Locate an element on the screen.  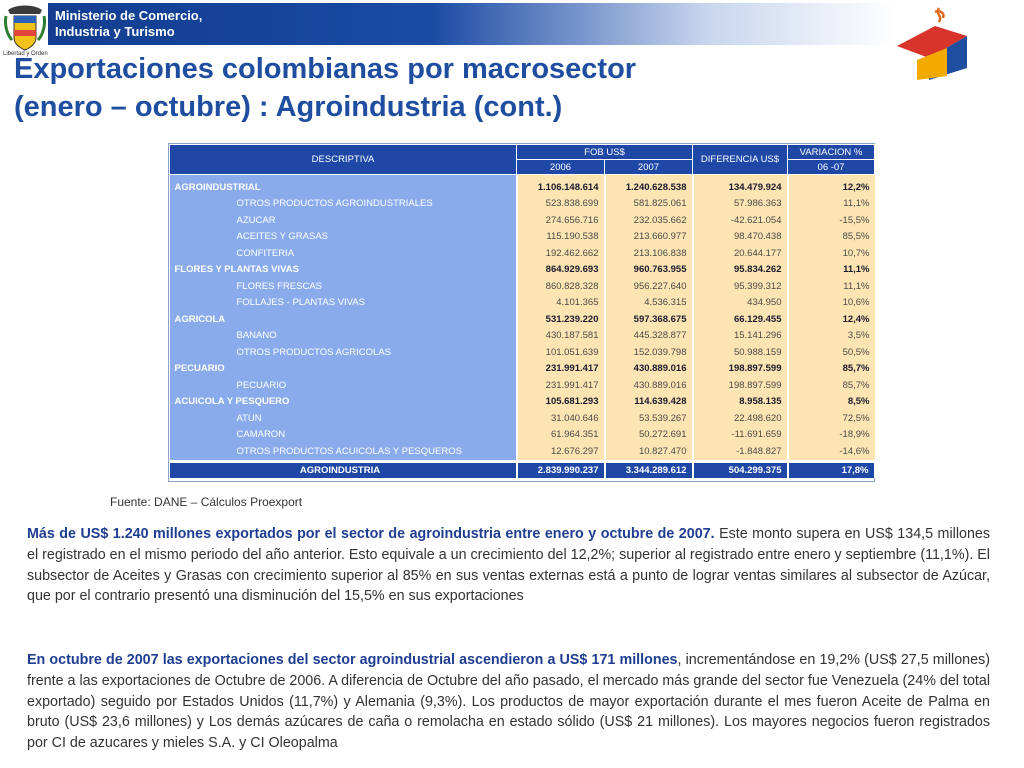
cell-fob-2007: 114.639.428 is located at coordinates (649, 401).